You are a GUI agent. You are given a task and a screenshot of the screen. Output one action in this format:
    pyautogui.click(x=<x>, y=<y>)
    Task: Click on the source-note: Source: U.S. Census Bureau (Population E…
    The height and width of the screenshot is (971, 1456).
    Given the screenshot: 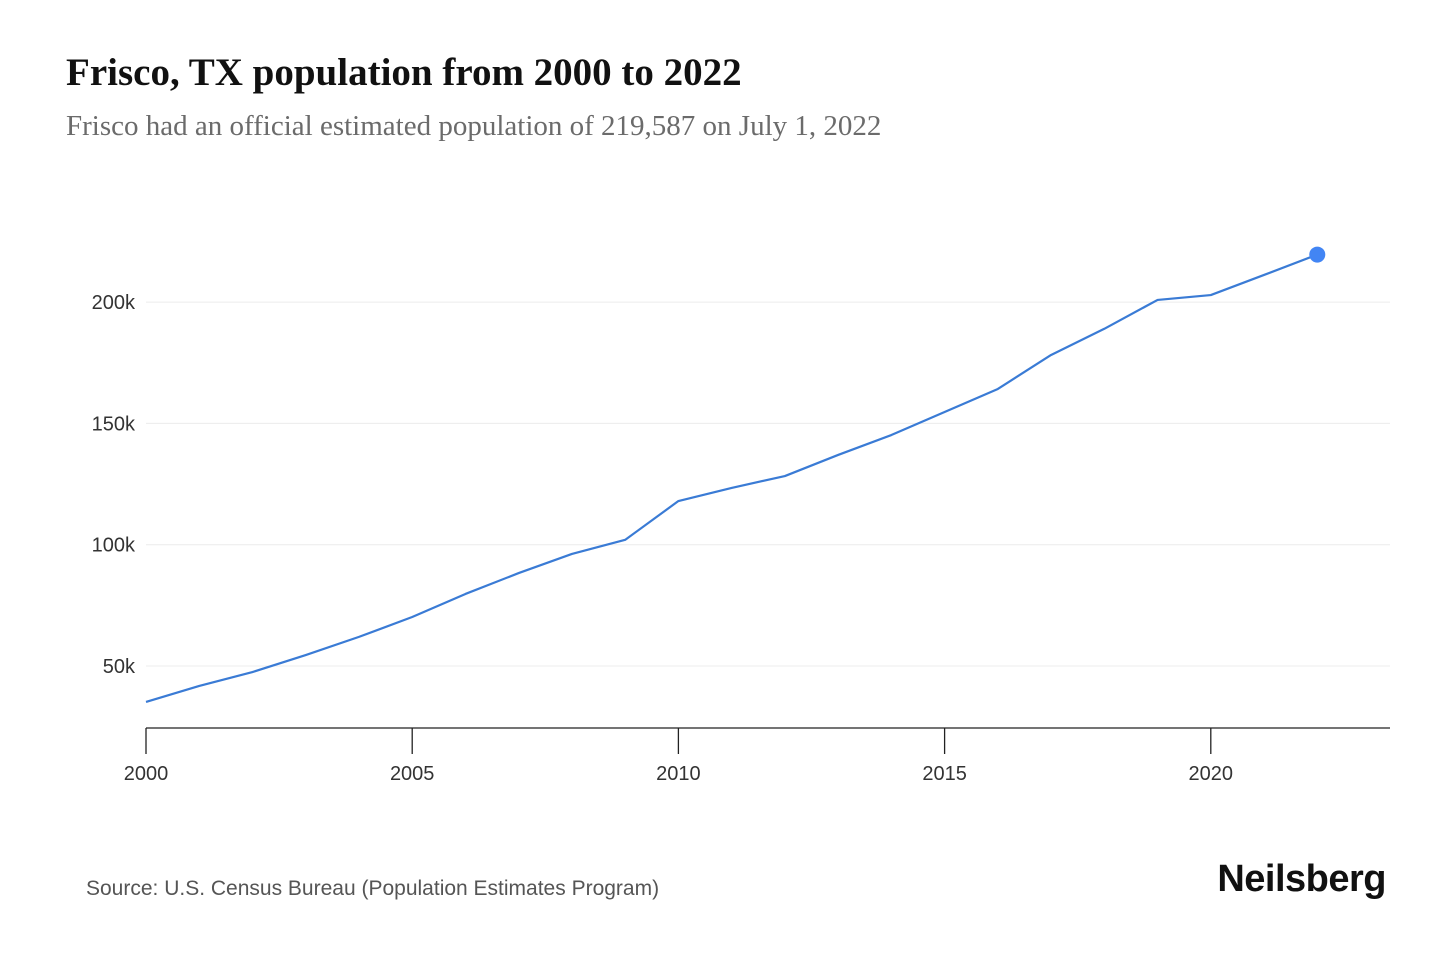 What is the action you would take?
    pyautogui.click(x=373, y=888)
    